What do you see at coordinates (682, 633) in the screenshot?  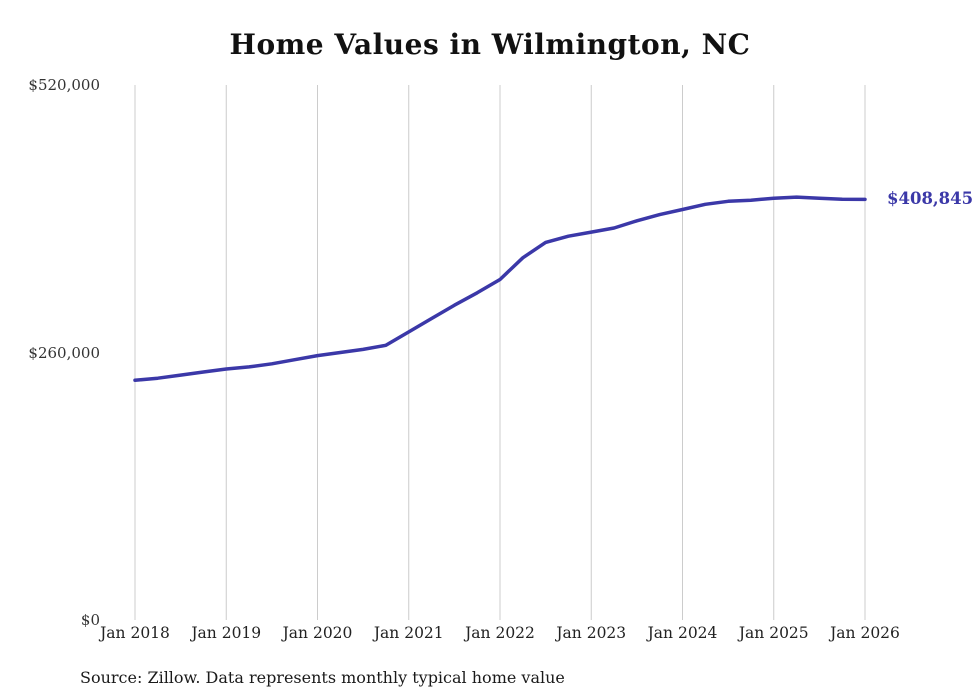 I see `x-tick-jan-2024: Jan 2024` at bounding box center [682, 633].